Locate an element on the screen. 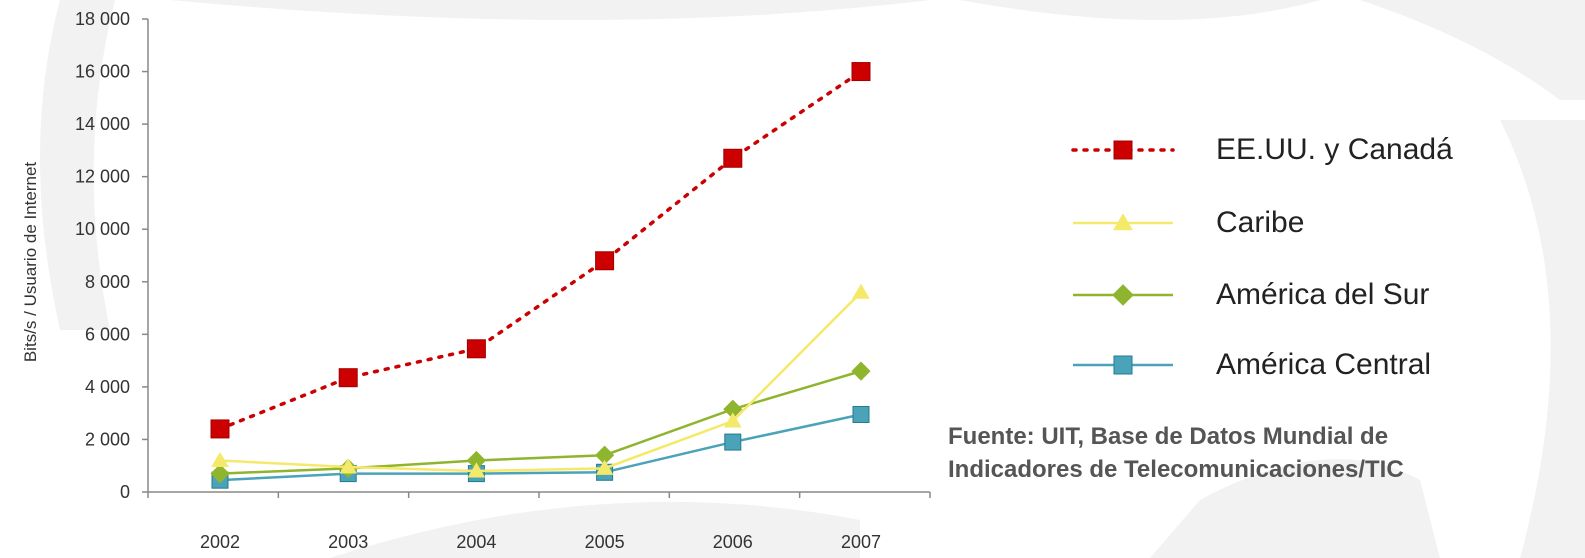 The width and height of the screenshot is (1585, 558). y-tick-label: 2 000 is located at coordinates (107, 439).